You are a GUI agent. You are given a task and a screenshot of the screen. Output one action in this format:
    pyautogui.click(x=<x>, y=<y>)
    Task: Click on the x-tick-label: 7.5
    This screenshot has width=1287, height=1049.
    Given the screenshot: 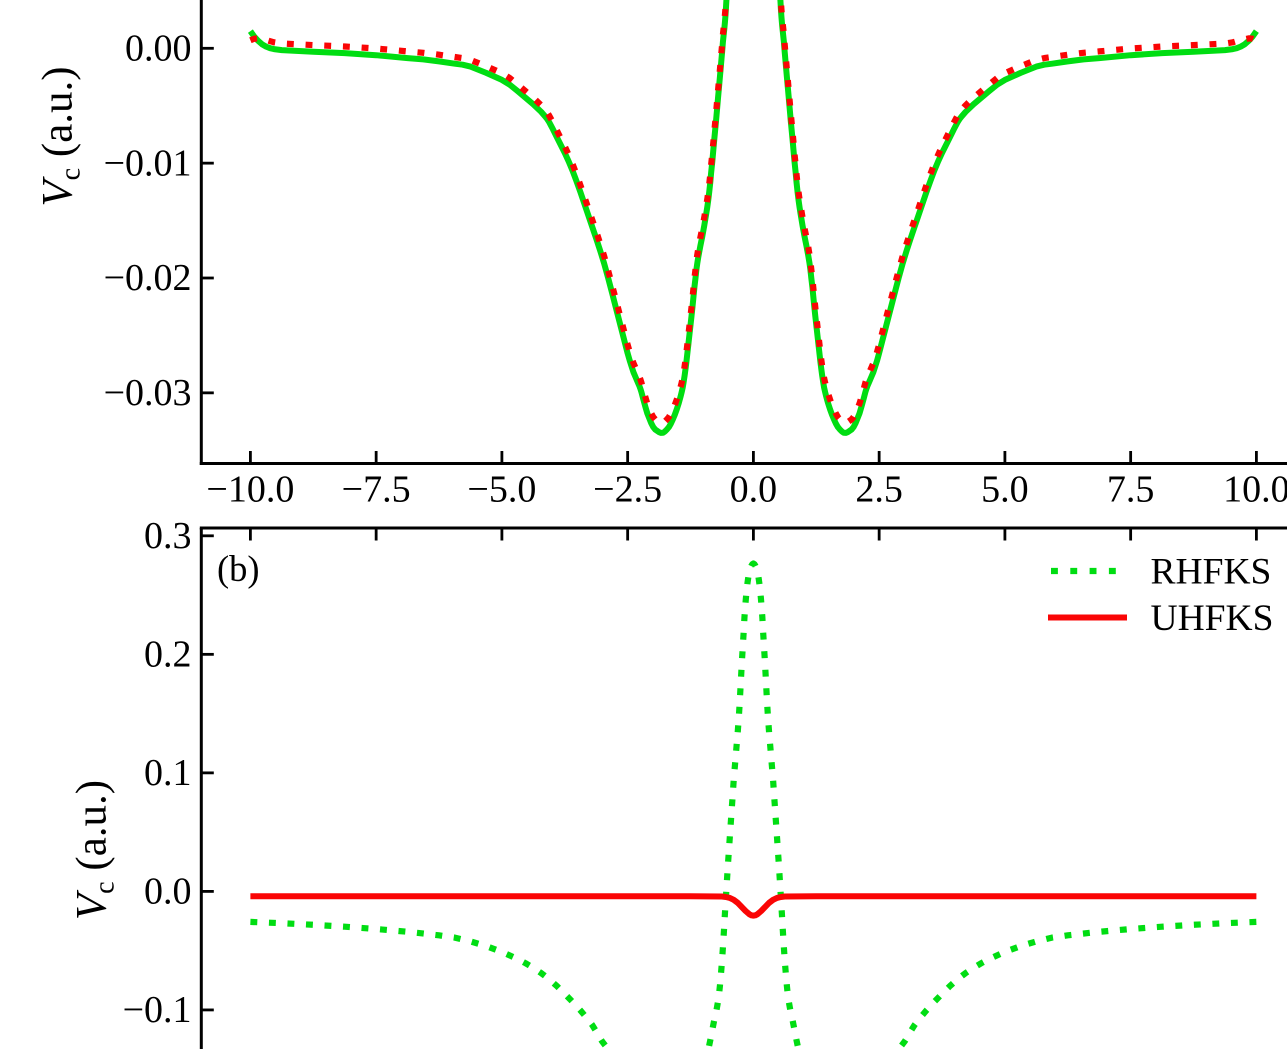 What is the action you would take?
    pyautogui.click(x=1131, y=489)
    